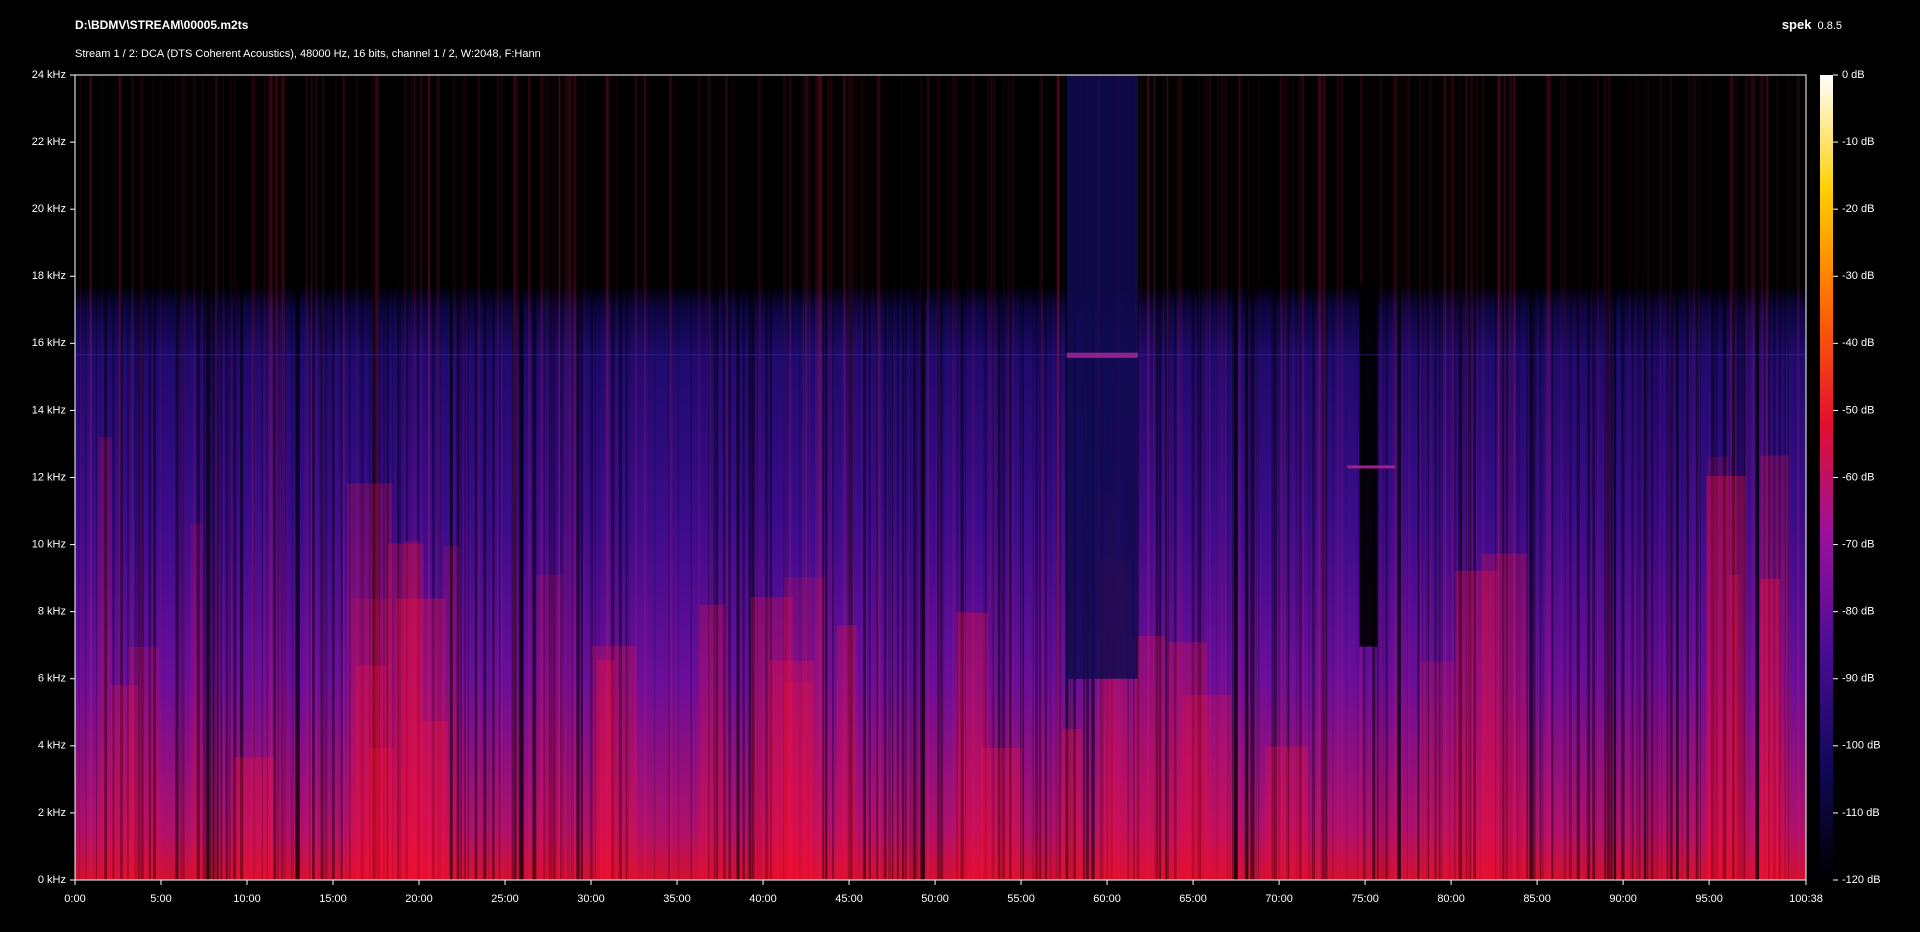  I want to click on x-tick-label: 20:00, so click(419, 899).